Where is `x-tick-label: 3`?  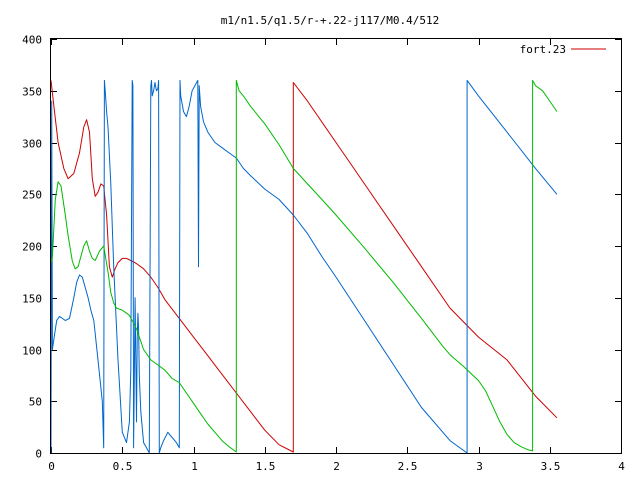 x-tick-label: 3 is located at coordinates (479, 466).